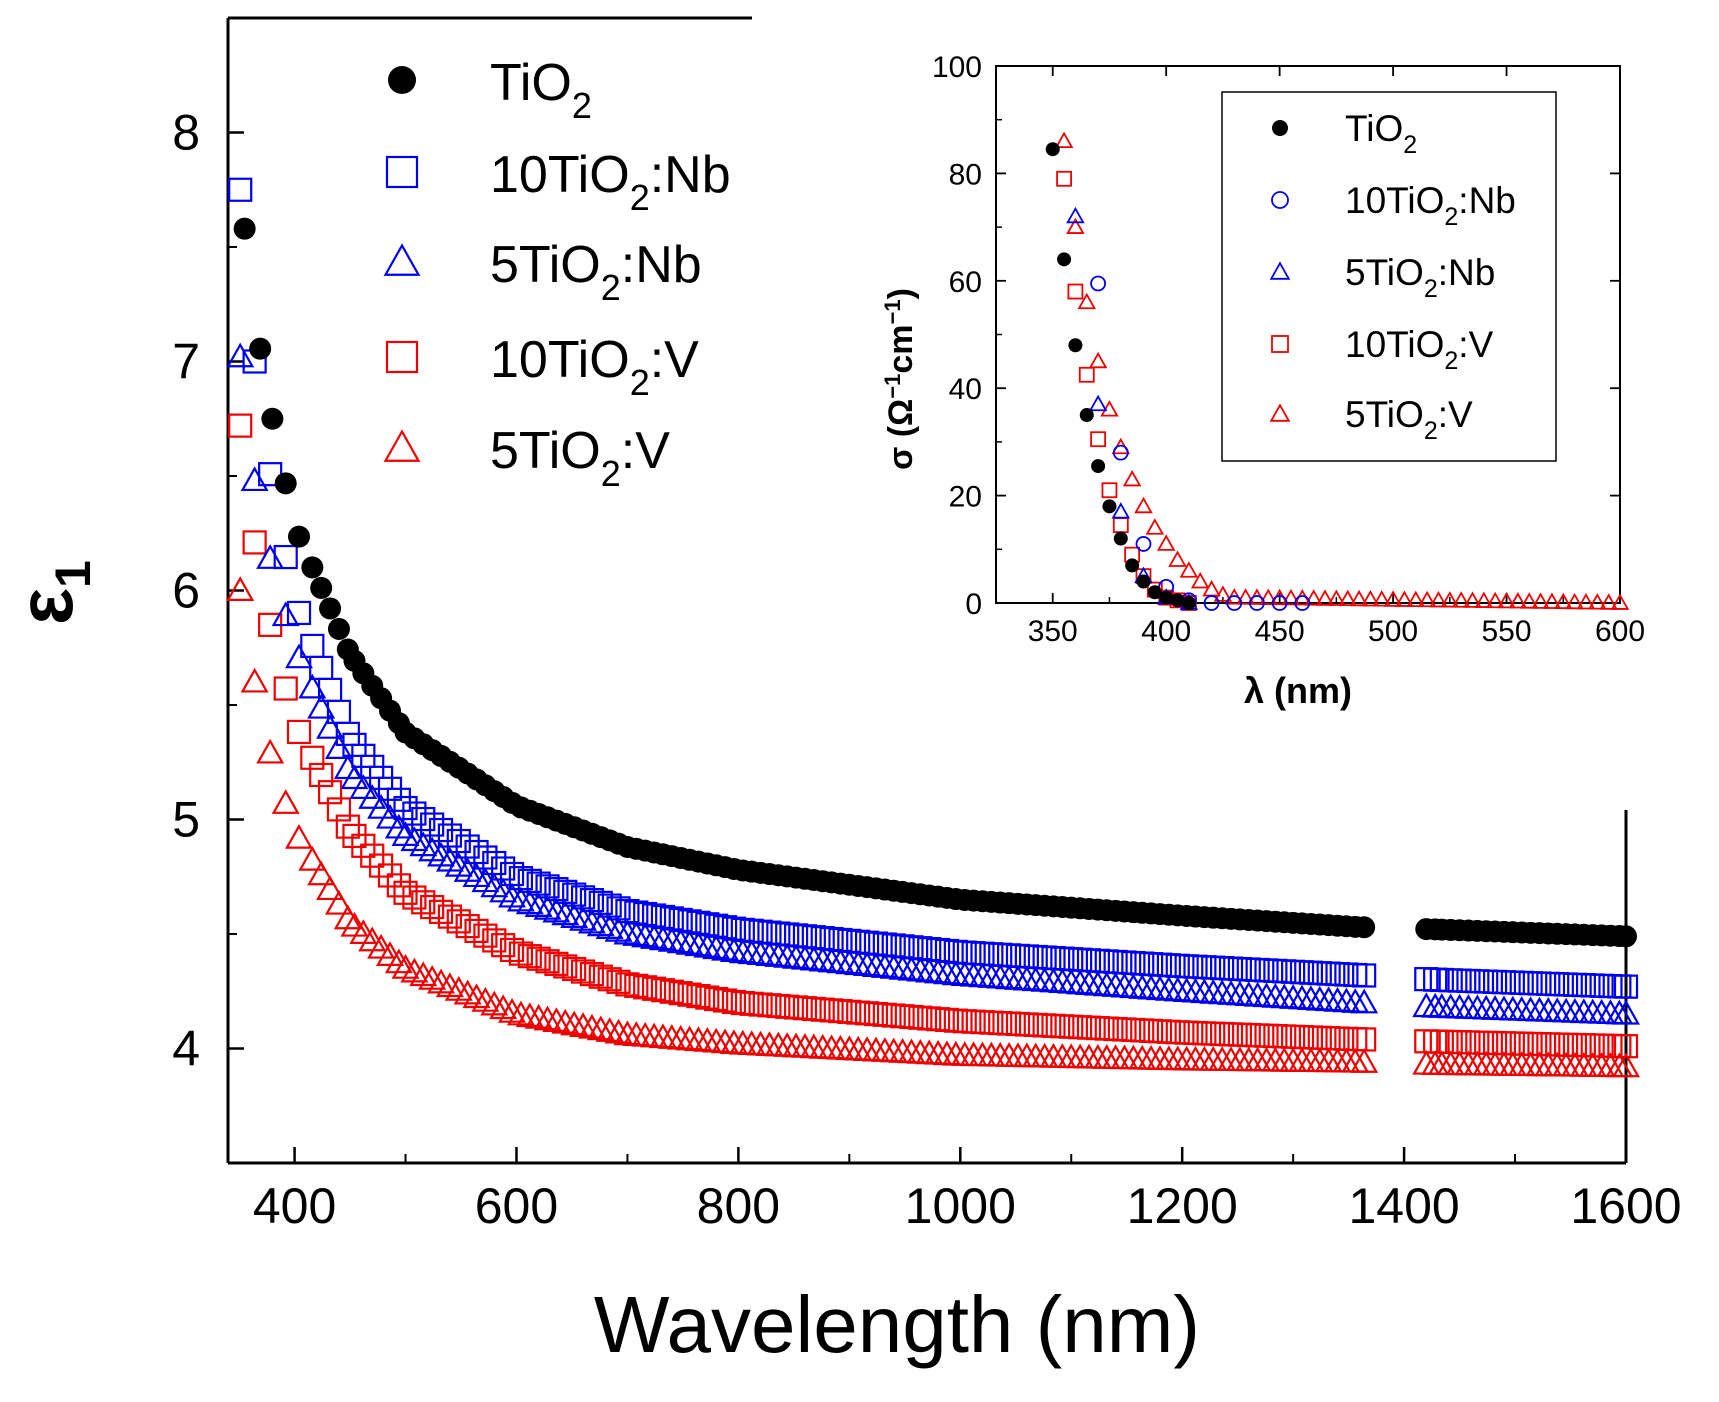  I want to click on inset-y-axis-label-part: −1, so click(892, 311).